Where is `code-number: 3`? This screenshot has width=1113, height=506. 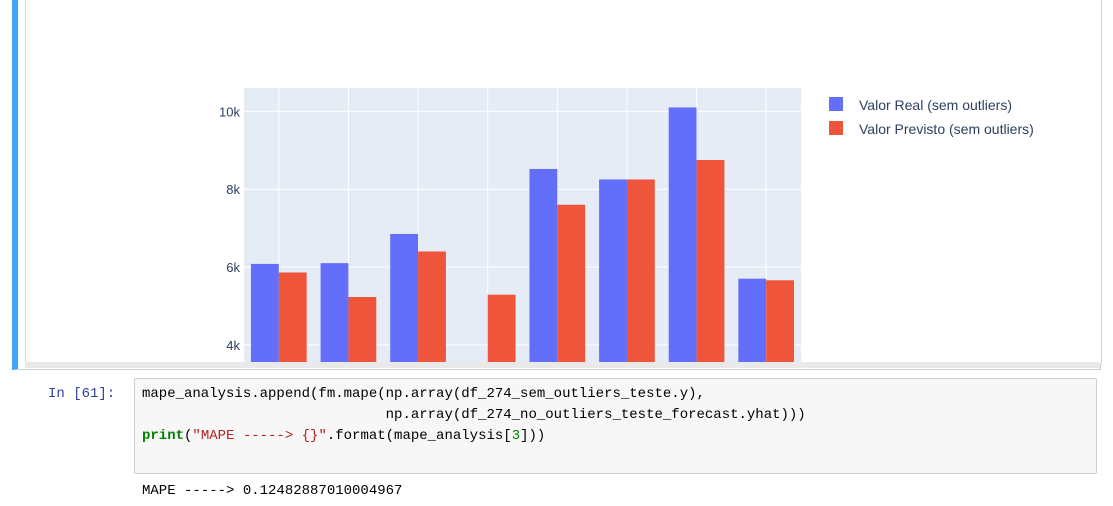 code-number: 3 is located at coordinates (516, 436).